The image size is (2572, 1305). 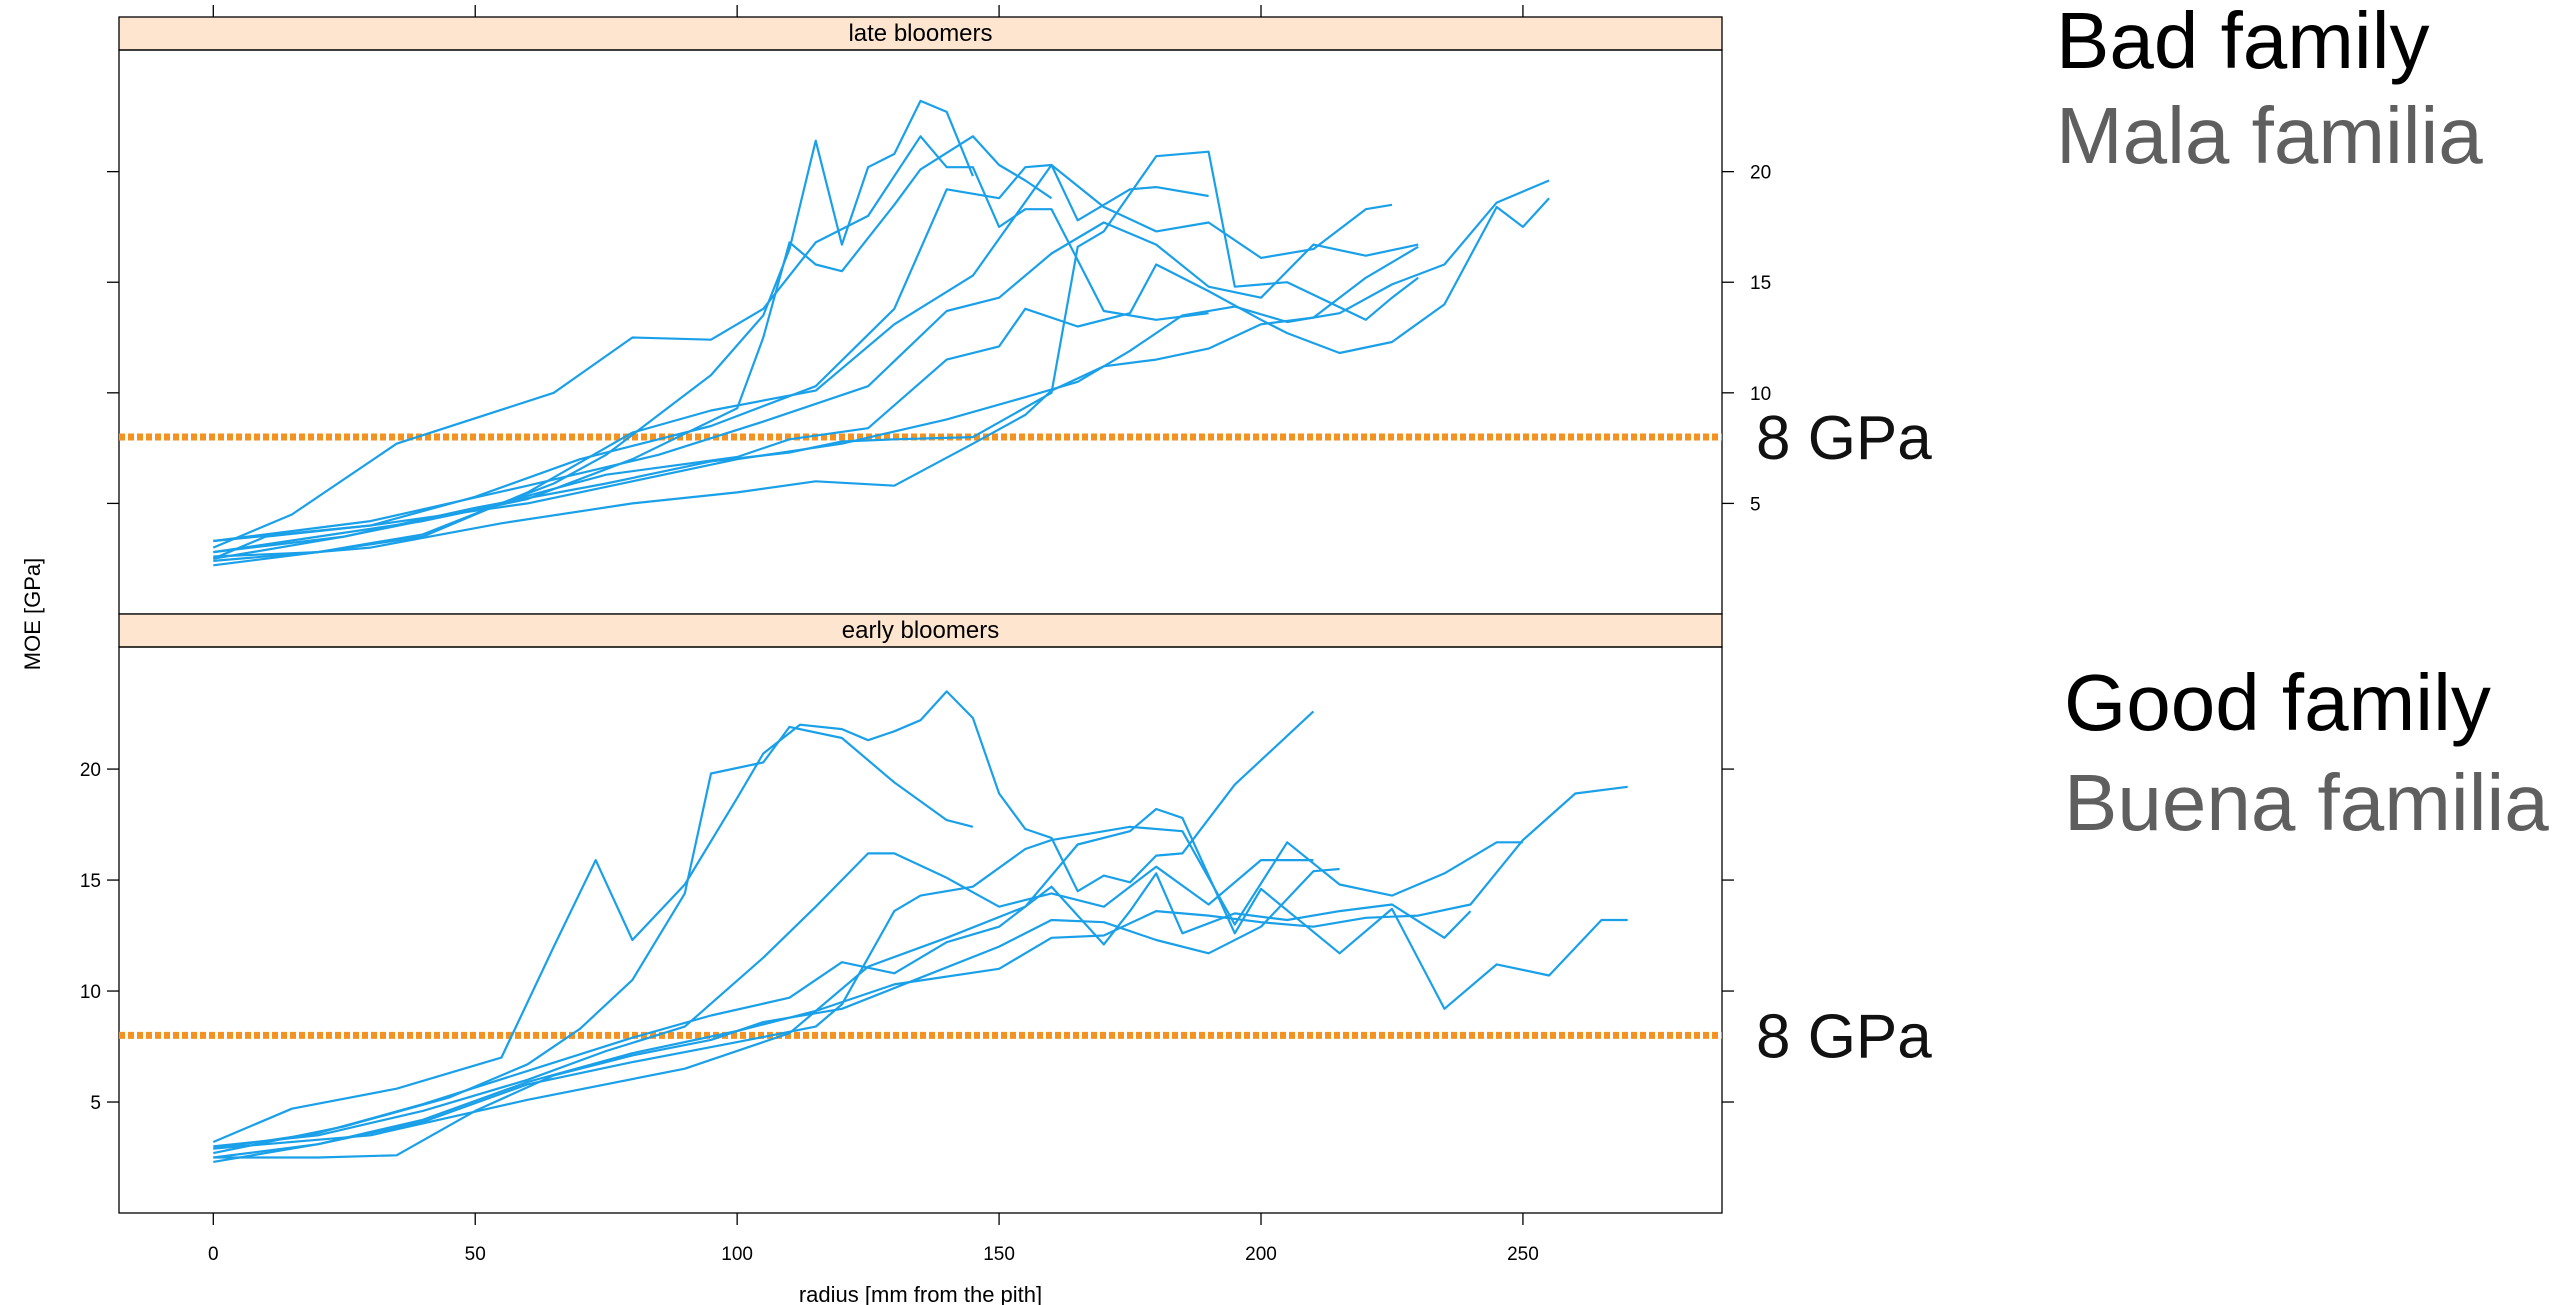 I want to click on panel-strip-label: late bloomers, so click(x=920, y=33).